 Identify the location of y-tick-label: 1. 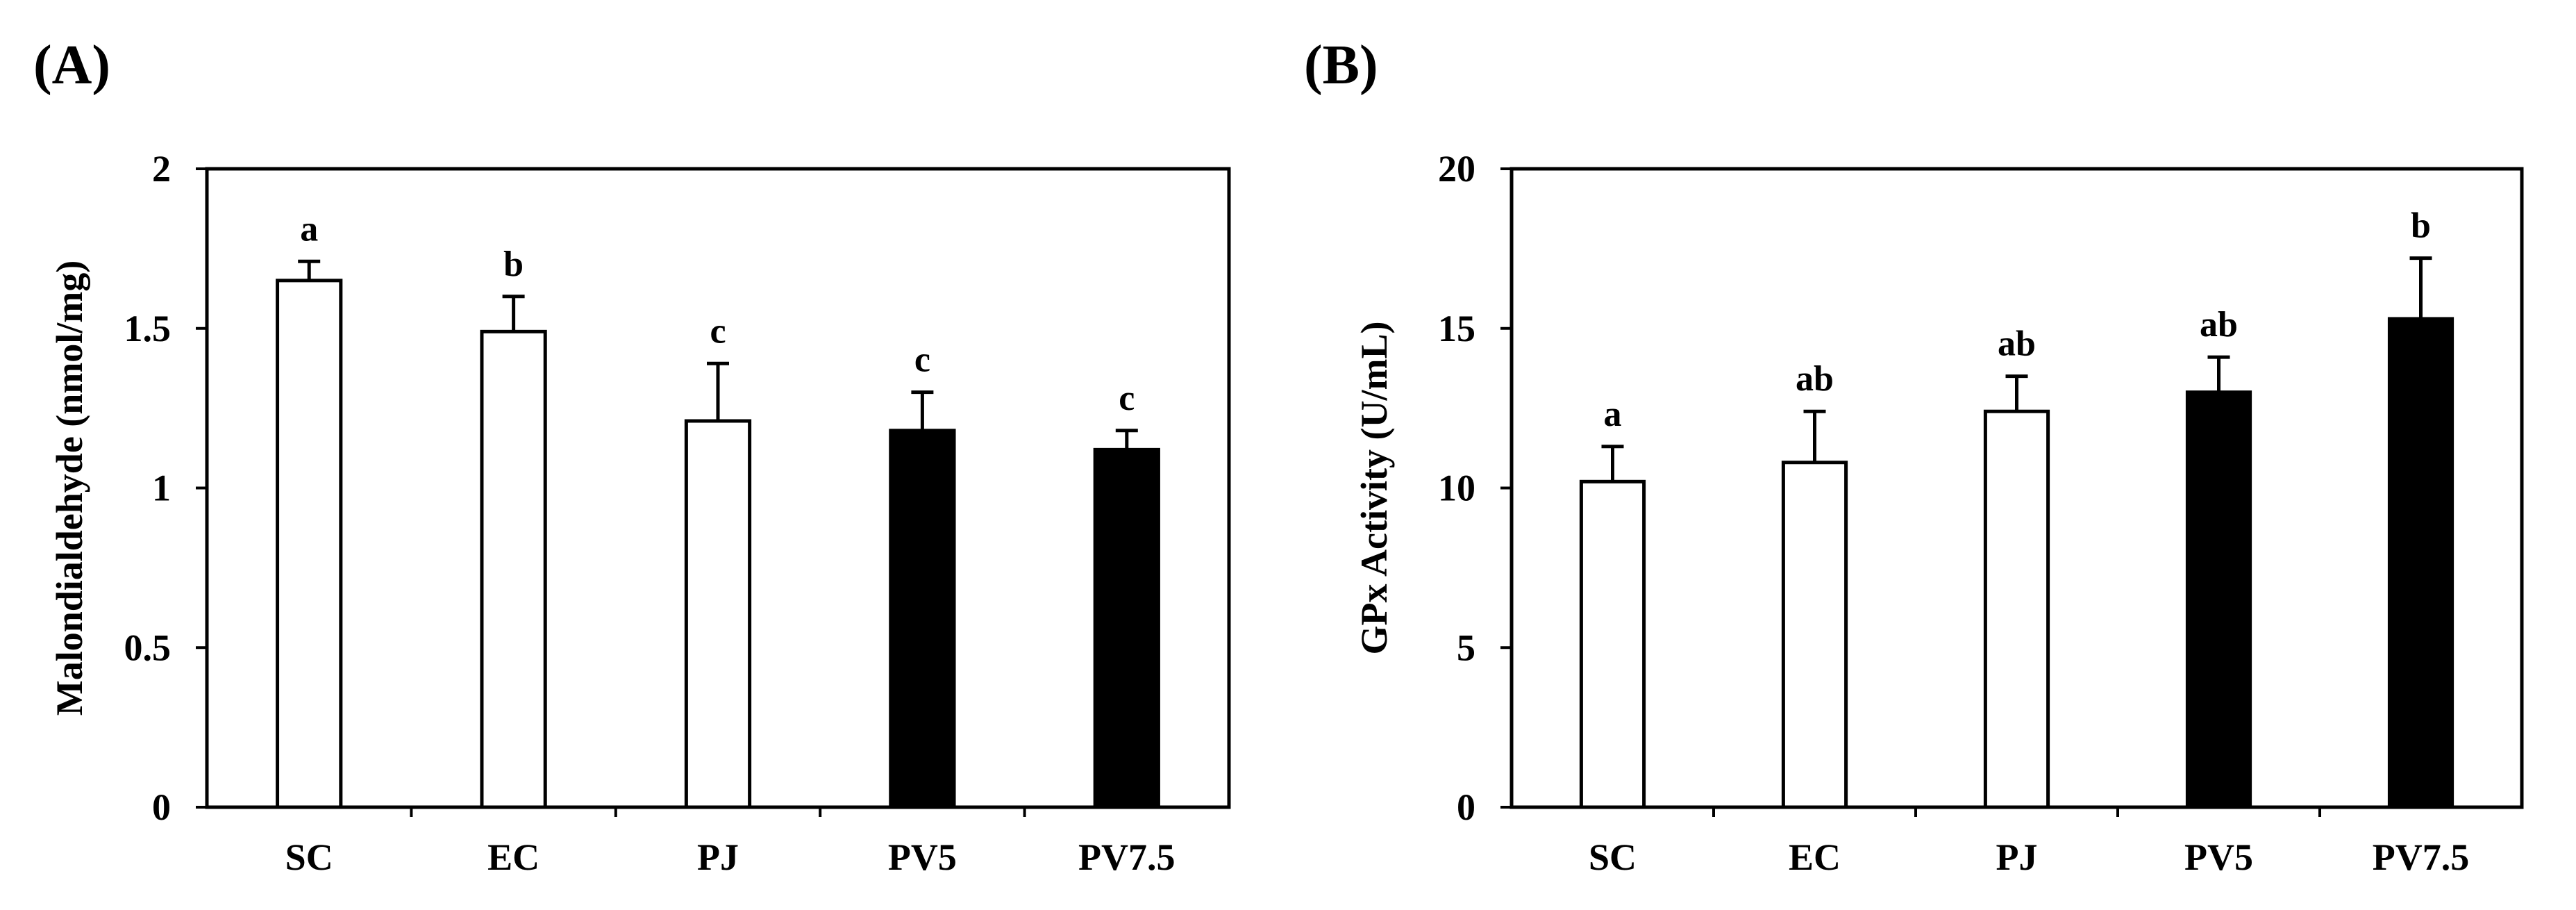
(161, 489).